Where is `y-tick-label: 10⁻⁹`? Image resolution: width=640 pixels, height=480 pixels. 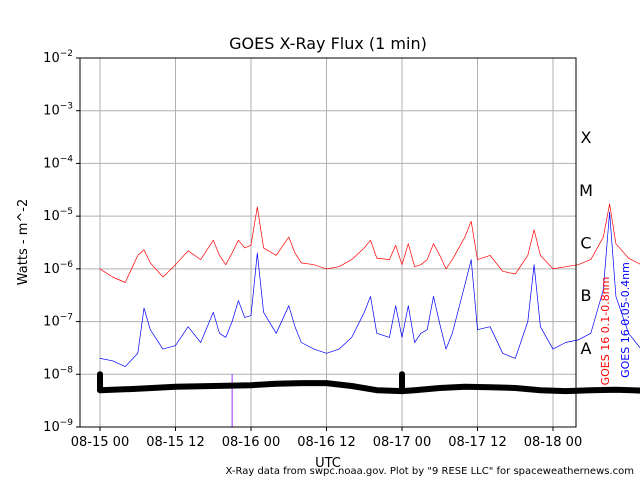
y-tick-label: 10⁻⁹ is located at coordinates (58, 426).